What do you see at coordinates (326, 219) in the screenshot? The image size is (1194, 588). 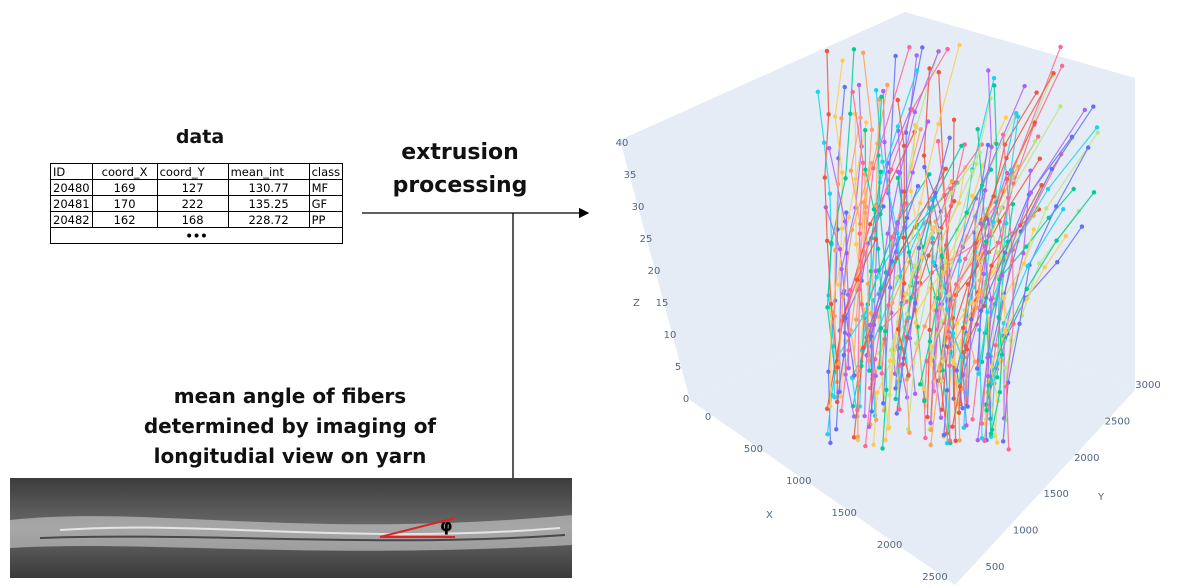 I see `cell: PP` at bounding box center [326, 219].